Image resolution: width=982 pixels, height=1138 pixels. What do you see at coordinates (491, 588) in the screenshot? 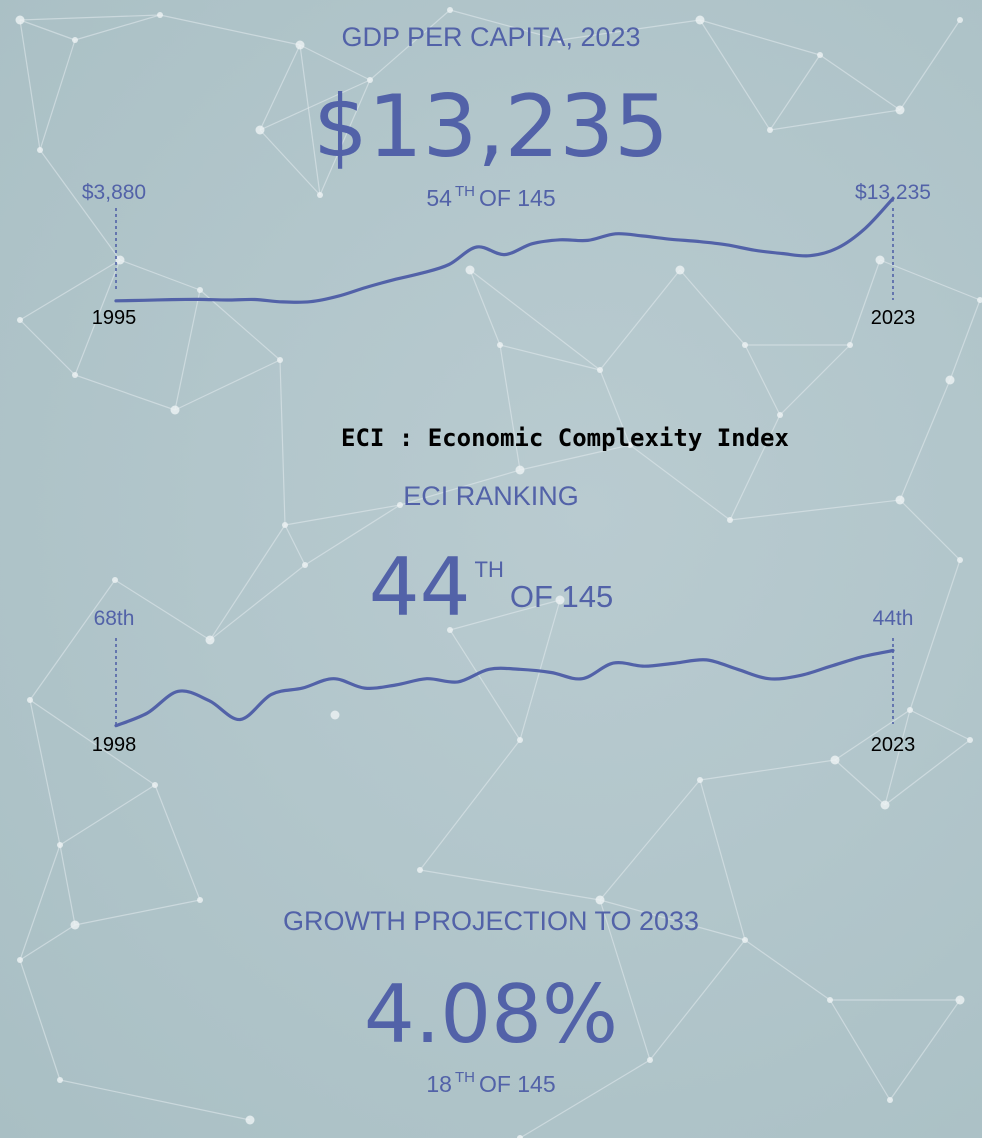
I see `eci-rank: 44 THOF 145` at bounding box center [491, 588].